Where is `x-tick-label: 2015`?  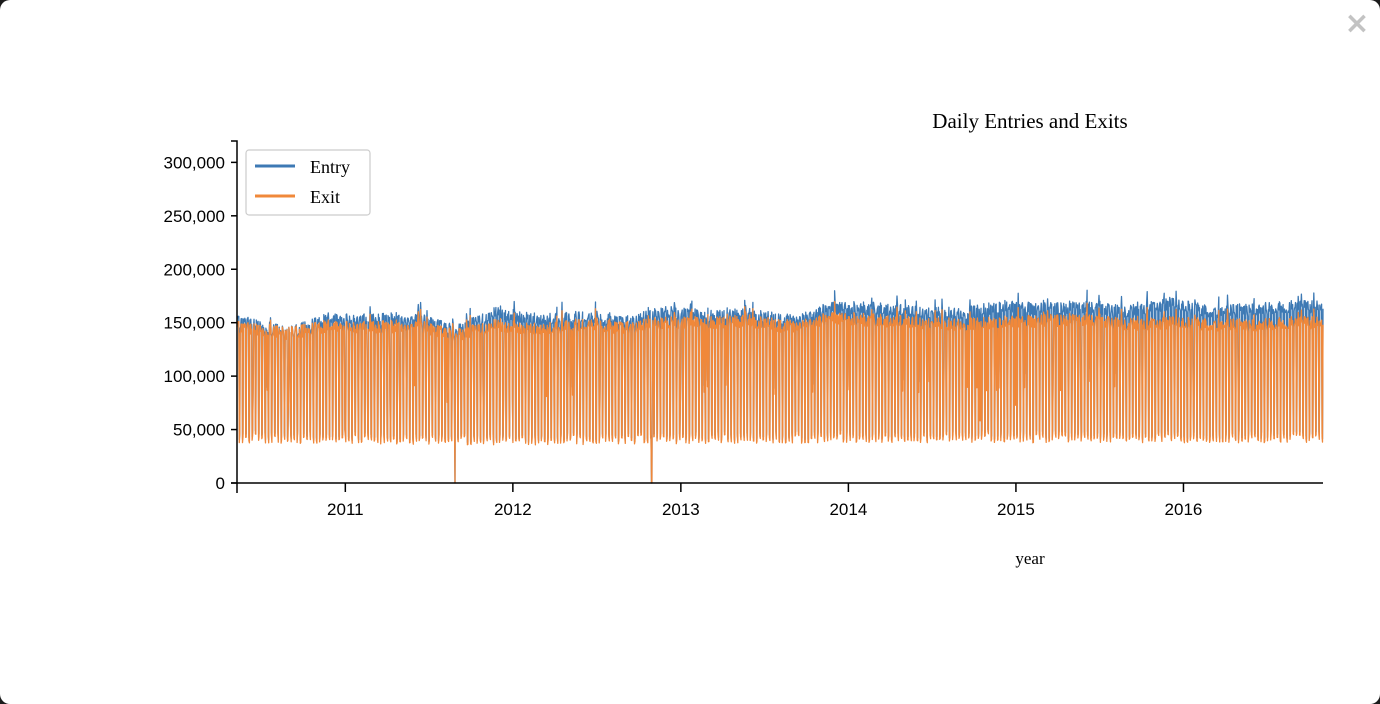 x-tick-label: 2015 is located at coordinates (1016, 509).